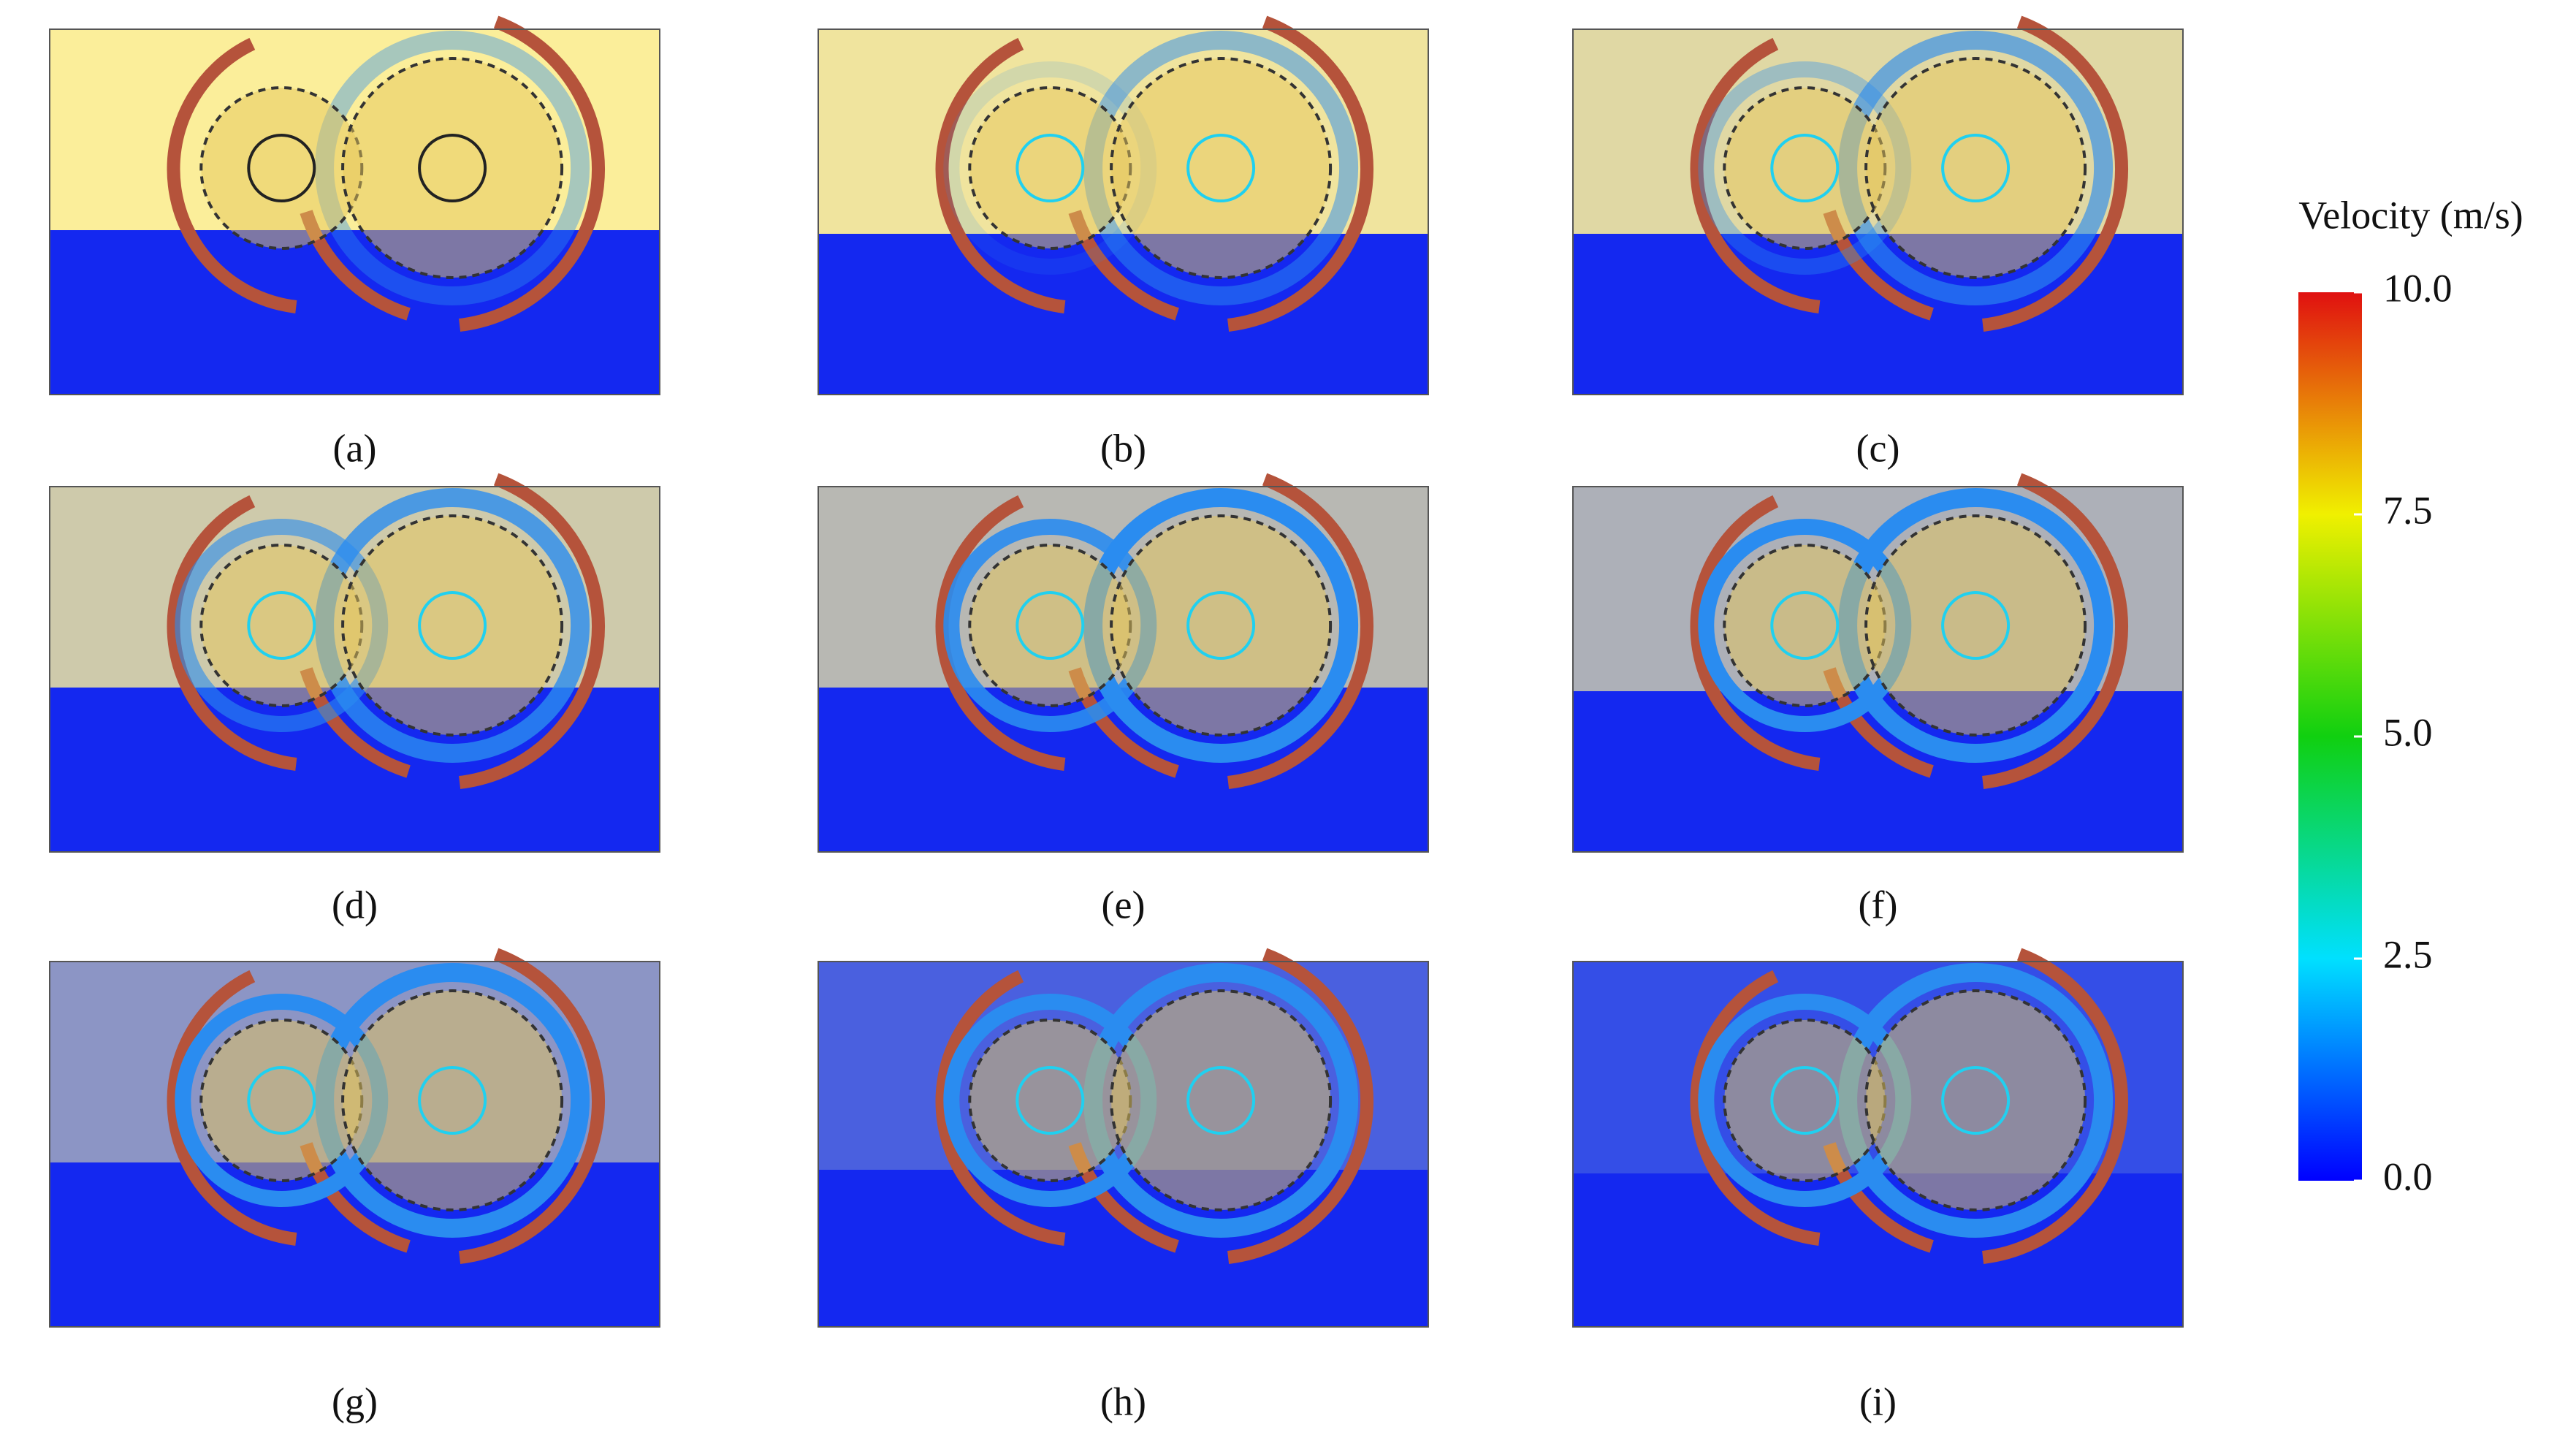 This screenshot has width=2576, height=1454. I want to click on colorbar, so click(2330, 736).